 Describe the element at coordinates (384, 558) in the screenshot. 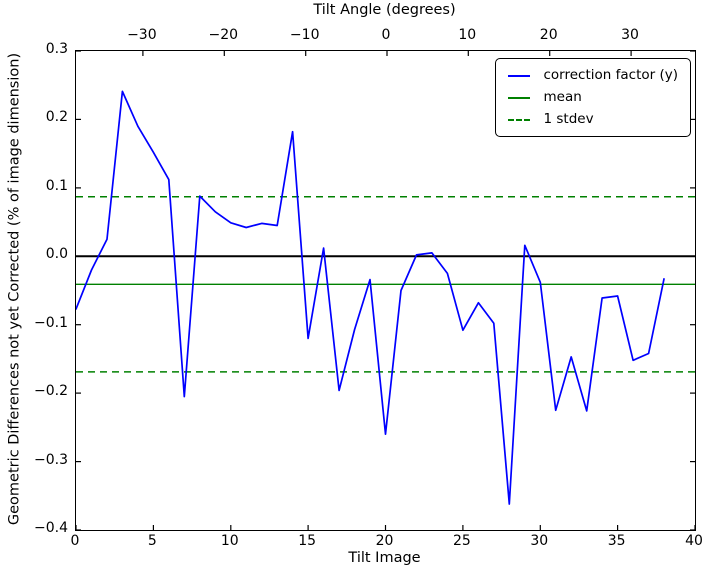

I see `x-axis-title: Tilt Image` at that location.